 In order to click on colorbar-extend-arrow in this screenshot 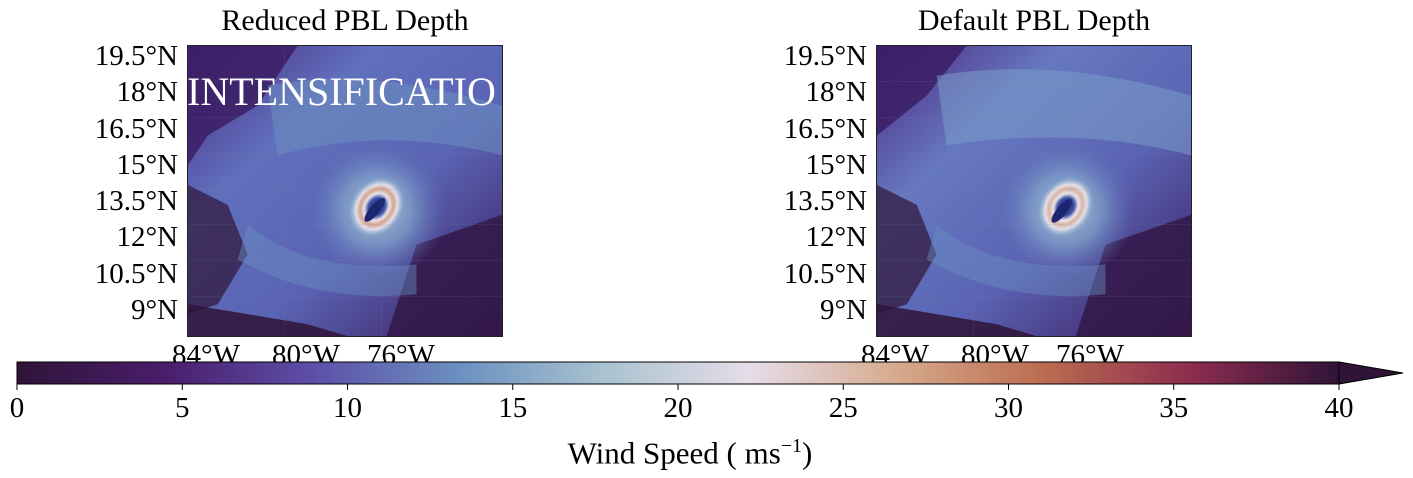, I will do `click(1371, 373)`.